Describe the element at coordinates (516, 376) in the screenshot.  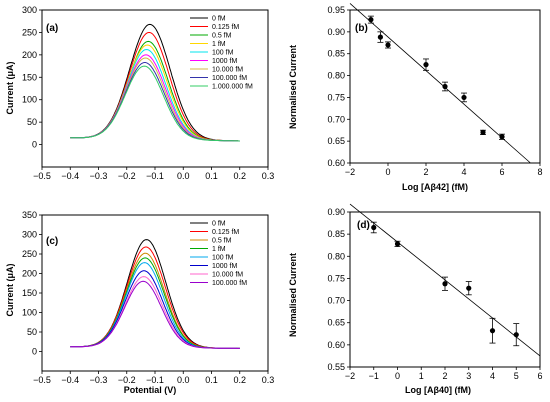
I see `x-tick-label: 5` at that location.